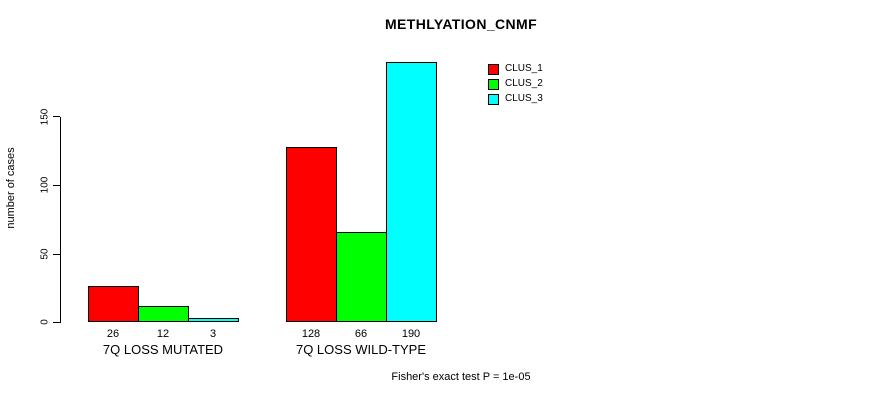  I want to click on legend-row: CLUS_2, so click(515, 84).